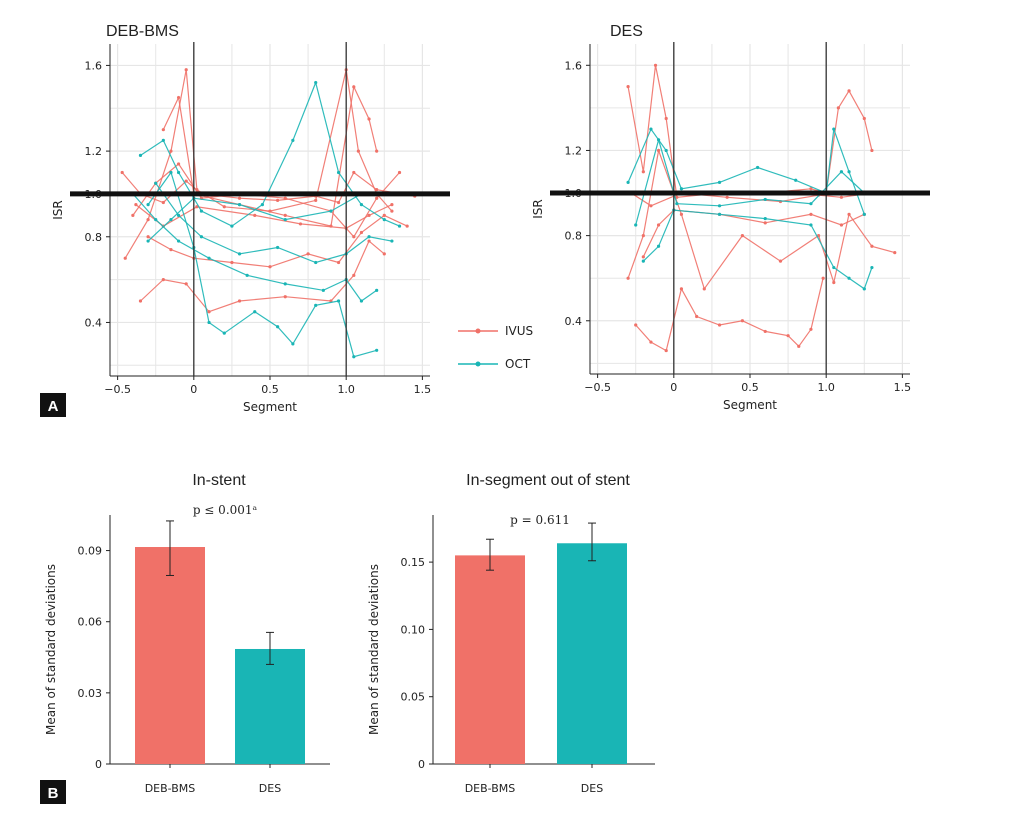 The image size is (1019, 817). Describe the element at coordinates (346, 389) in the screenshot. I see `x-tick-label: 1.0` at that location.